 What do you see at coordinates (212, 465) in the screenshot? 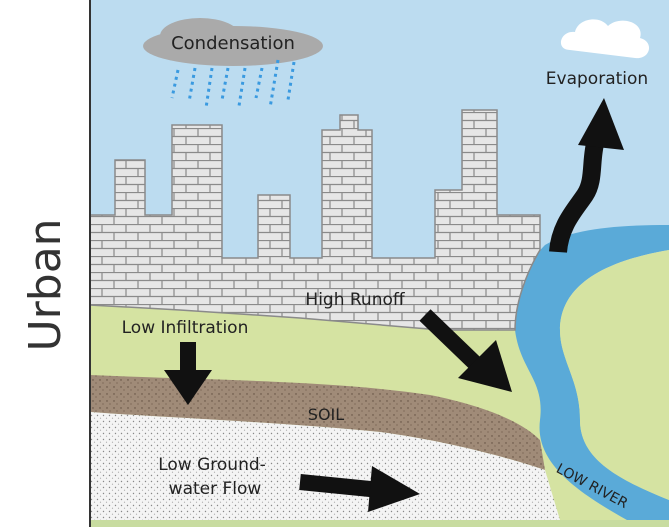
I see `groundwater-label: Low Ground-` at bounding box center [212, 465].